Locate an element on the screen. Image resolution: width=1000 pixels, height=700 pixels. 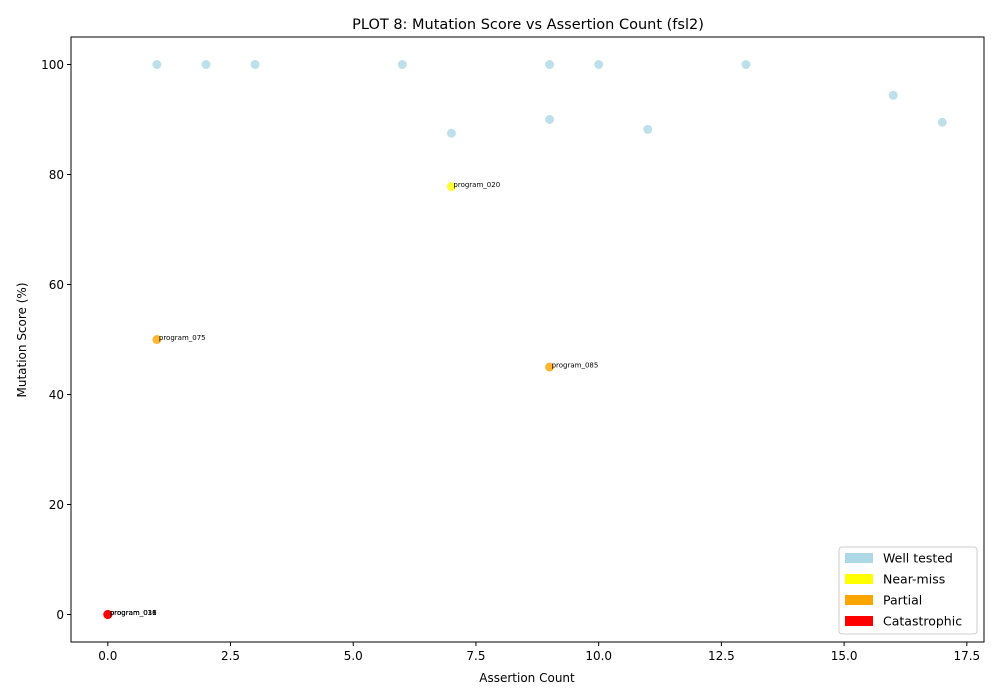
y-axis-label: Mutation Score (%) is located at coordinates (22, 339).